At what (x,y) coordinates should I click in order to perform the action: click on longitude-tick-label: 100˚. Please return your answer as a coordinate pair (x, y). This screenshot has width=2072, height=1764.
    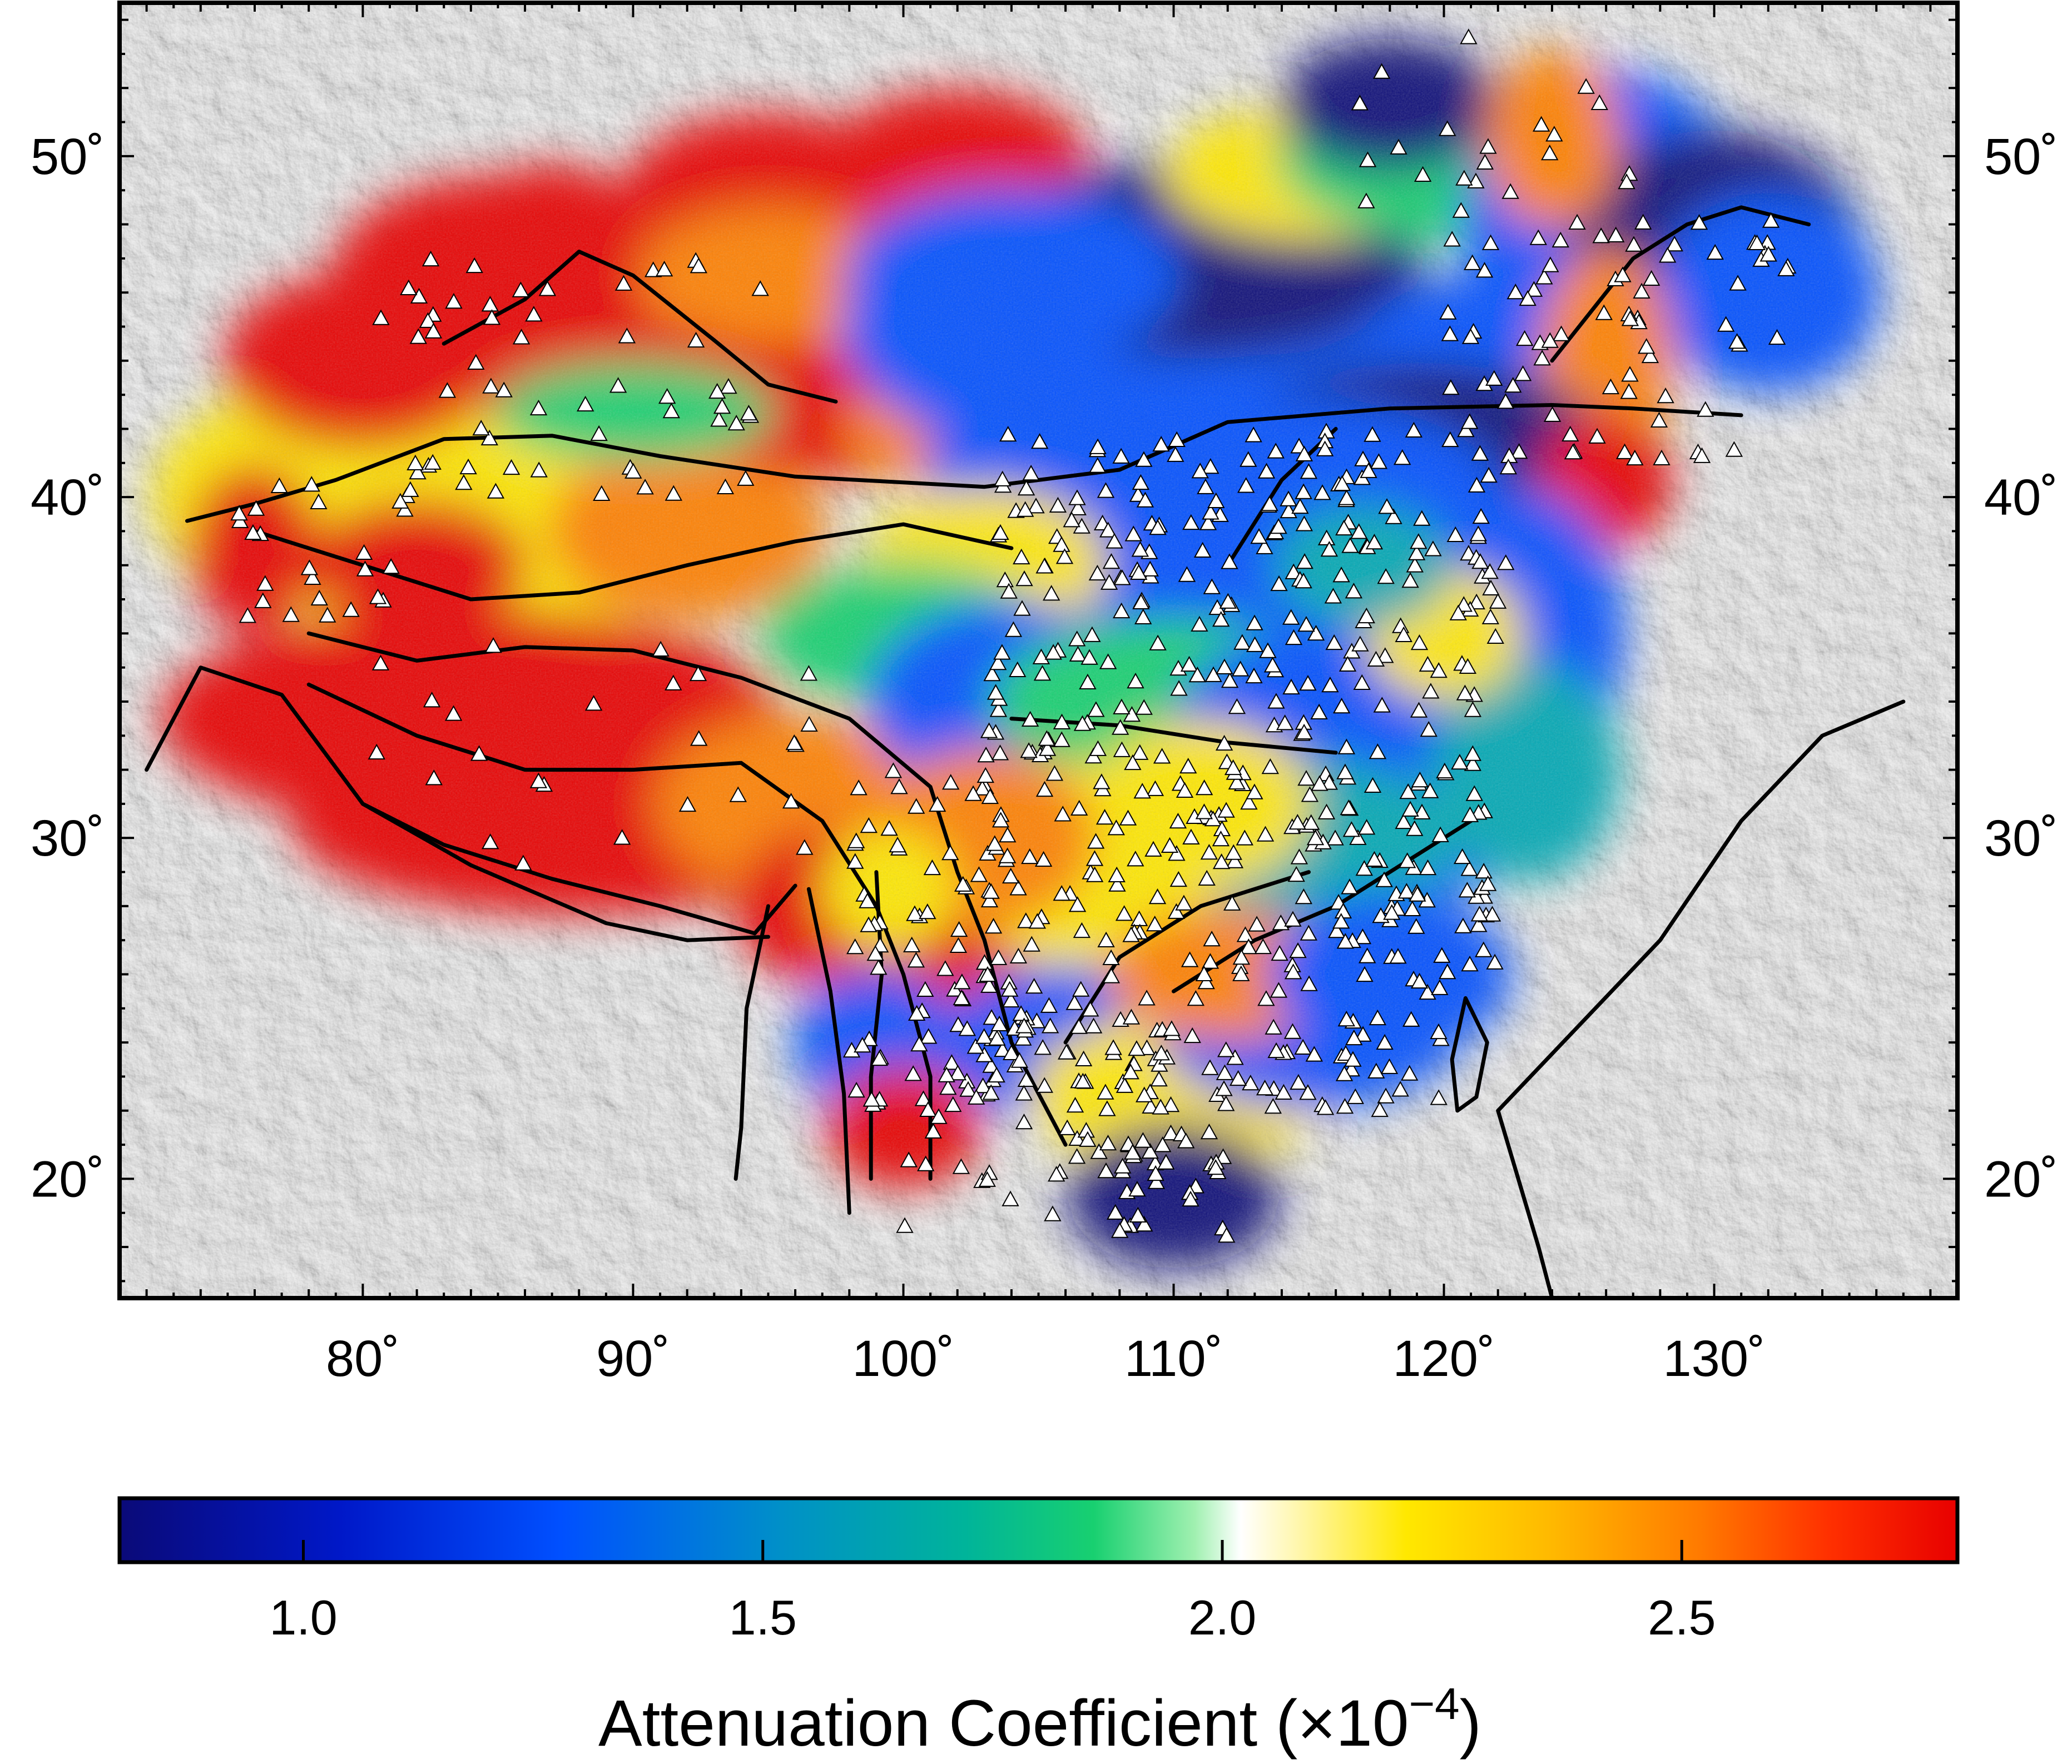
    Looking at the image, I should click on (903, 1358).